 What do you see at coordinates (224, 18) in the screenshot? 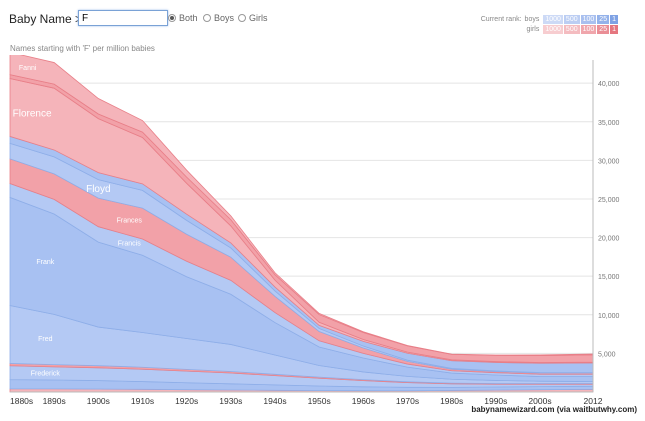
I see `radio-boys-label: Boys` at bounding box center [224, 18].